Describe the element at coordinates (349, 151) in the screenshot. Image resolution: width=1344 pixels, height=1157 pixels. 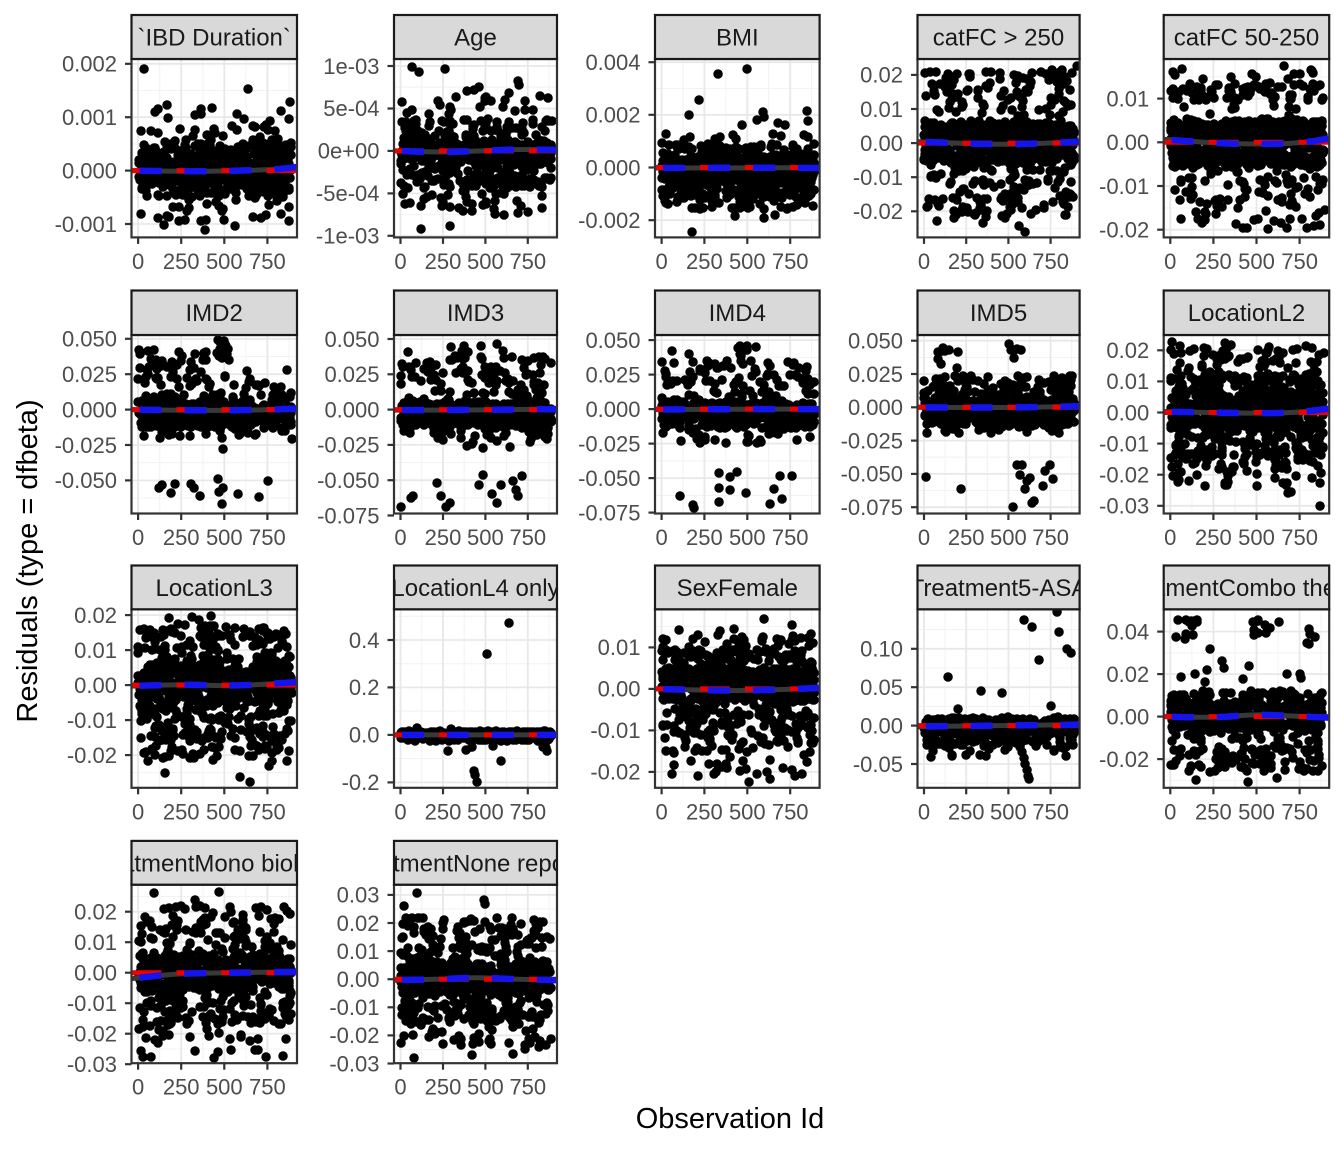
I see `svg-text: 0e+00` at that location.